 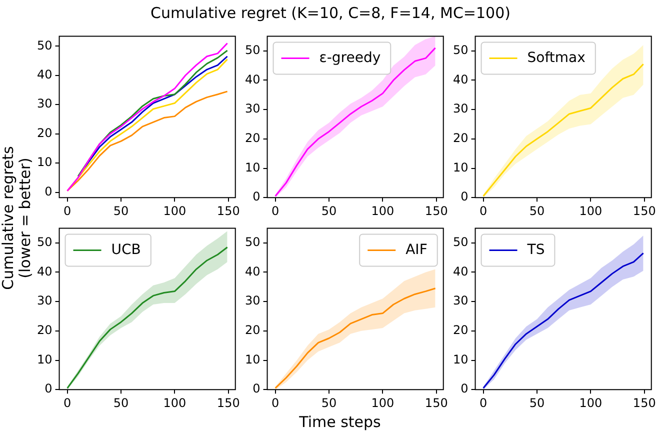 I want to click on x-axis-title: Time steps, so click(x=340, y=422).